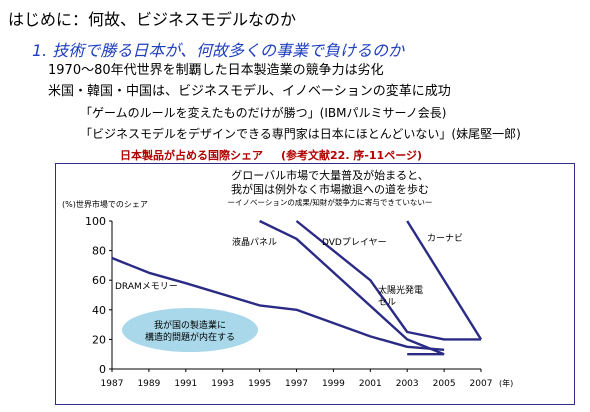  What do you see at coordinates (222, 384) in the screenshot?
I see `x-tick-label: 1993` at bounding box center [222, 384].